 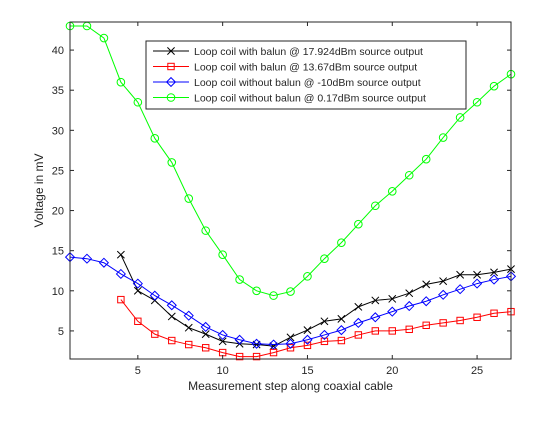 I want to click on y-tick-label: 15, so click(x=58, y=252).